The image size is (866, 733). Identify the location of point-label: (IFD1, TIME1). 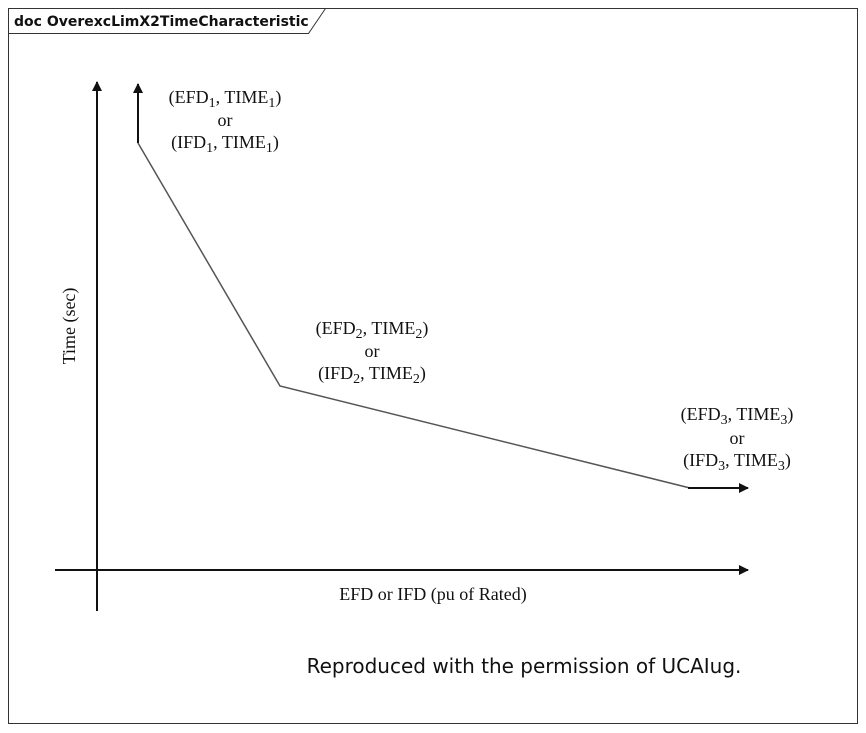
(225, 144).